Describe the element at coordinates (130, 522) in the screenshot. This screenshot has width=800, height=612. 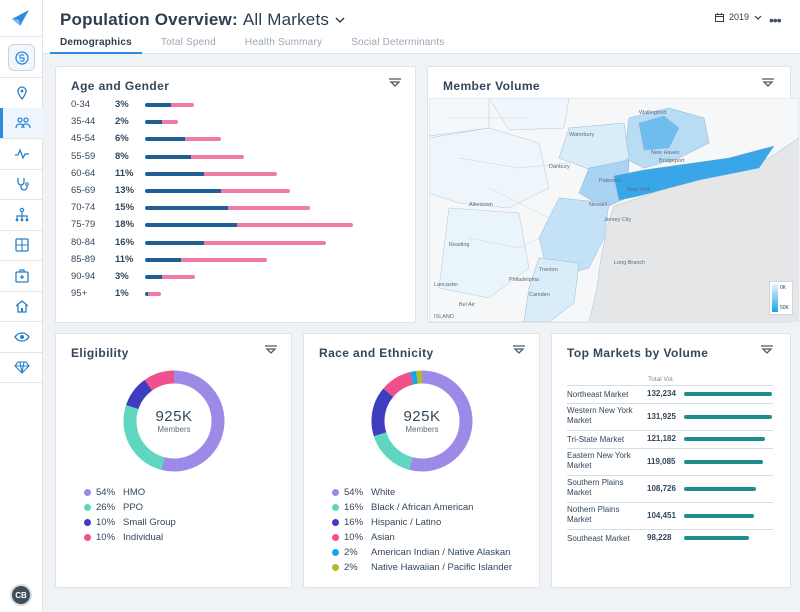
I see `legend-item: 10% Small Group` at that location.